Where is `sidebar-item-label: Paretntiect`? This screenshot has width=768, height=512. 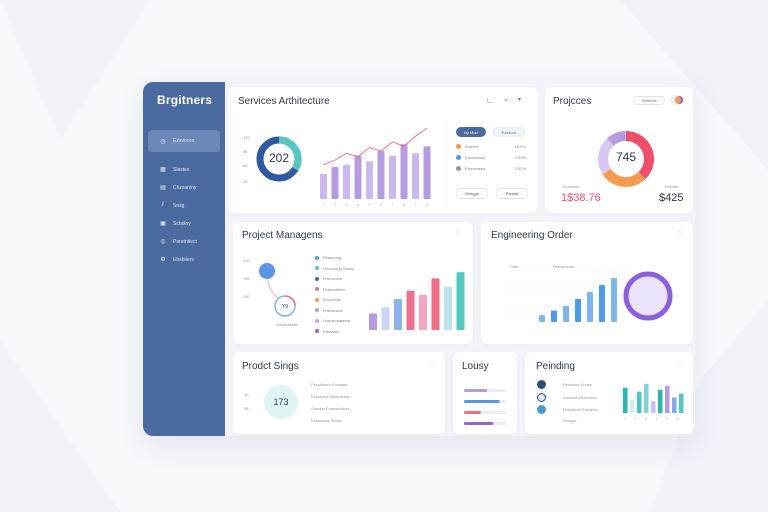 sidebar-item-label: Paretntiect is located at coordinates (185, 241).